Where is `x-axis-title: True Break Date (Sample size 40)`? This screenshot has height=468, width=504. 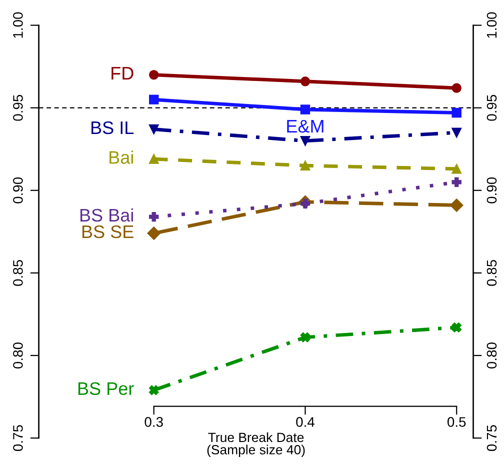 x-axis-title: True Break Date (Sample size 40) is located at coordinates (256, 445).